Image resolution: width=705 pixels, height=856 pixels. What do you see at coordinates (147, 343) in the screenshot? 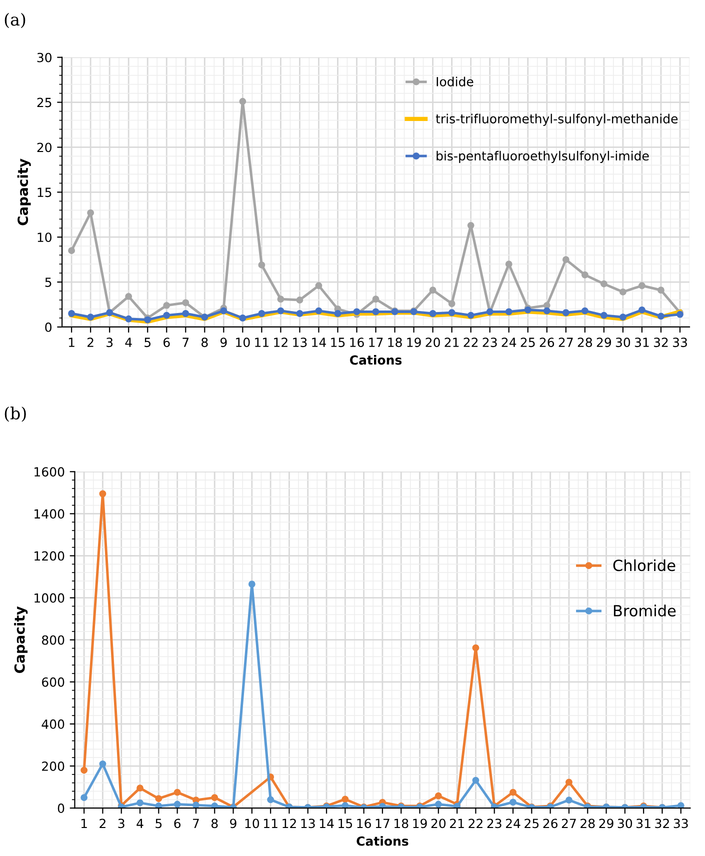
I see `x-tick-label: 5` at bounding box center [147, 343].